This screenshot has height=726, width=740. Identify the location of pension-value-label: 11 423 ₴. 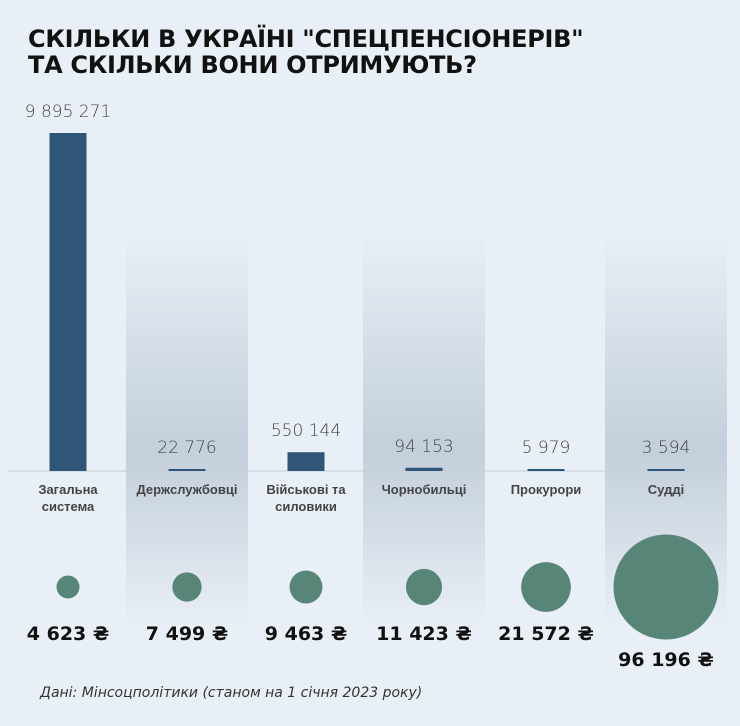
(424, 634).